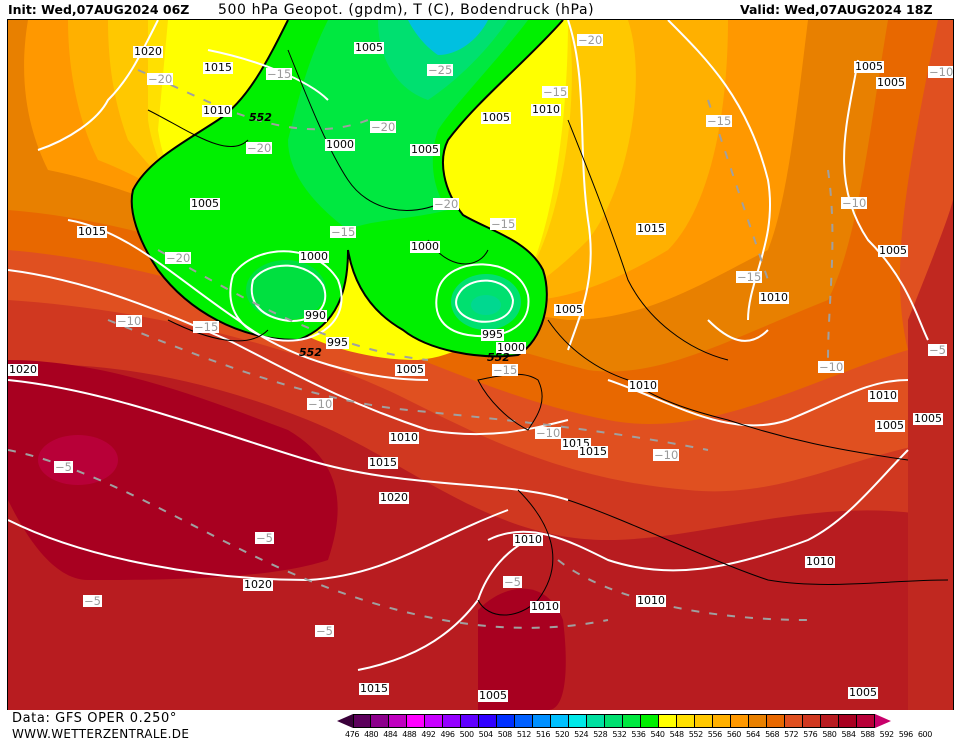 The height and width of the screenshot is (741, 959). Describe the element at coordinates (733, 734) in the screenshot. I see `colorbar-tick: 560` at that location.